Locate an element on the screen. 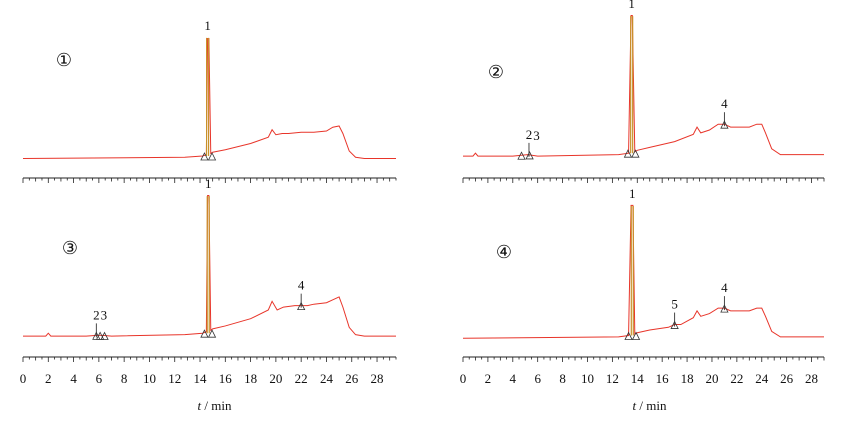 The image size is (853, 446). panel-label: ③ is located at coordinates (70, 248).